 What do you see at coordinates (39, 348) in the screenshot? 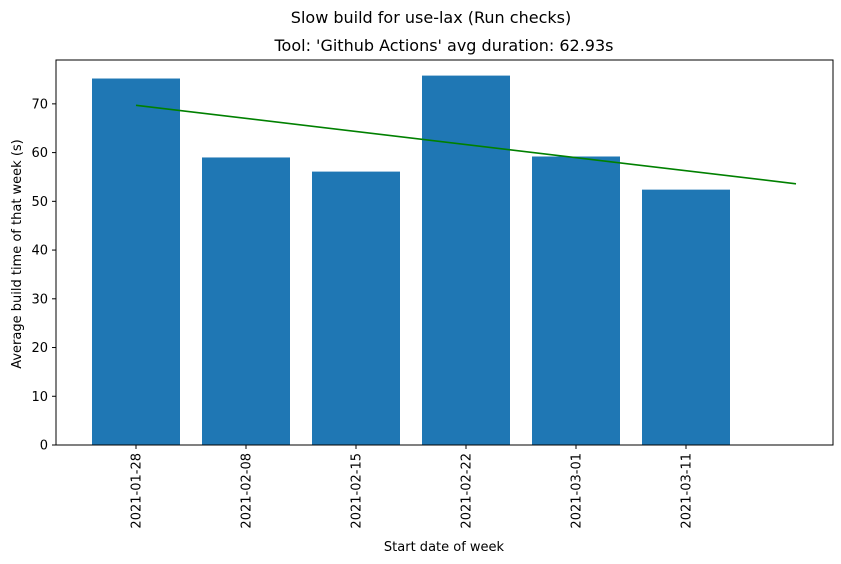
I see `y-tick-label: 20` at bounding box center [39, 348].